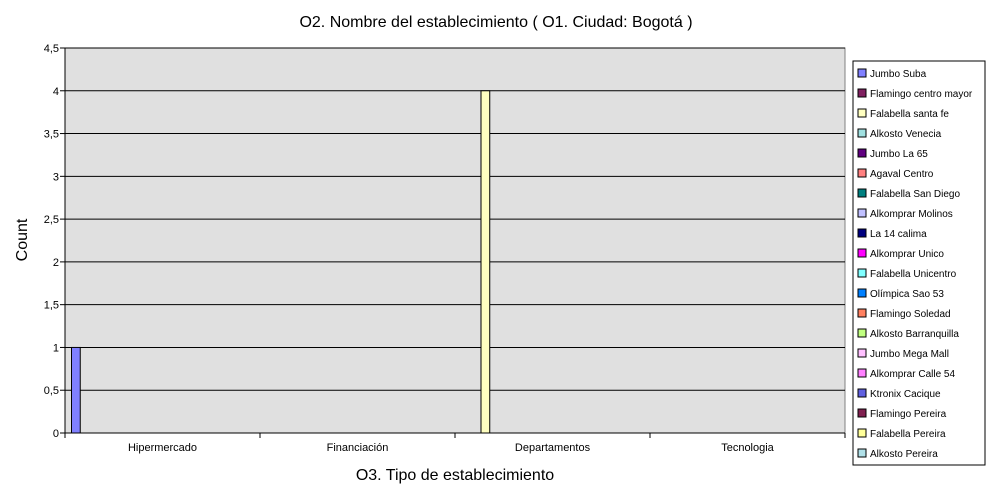 Image resolution: width=992 pixels, height=501 pixels. Describe the element at coordinates (747, 448) in the screenshot. I see `x-tick-label: Tecnologia` at that location.